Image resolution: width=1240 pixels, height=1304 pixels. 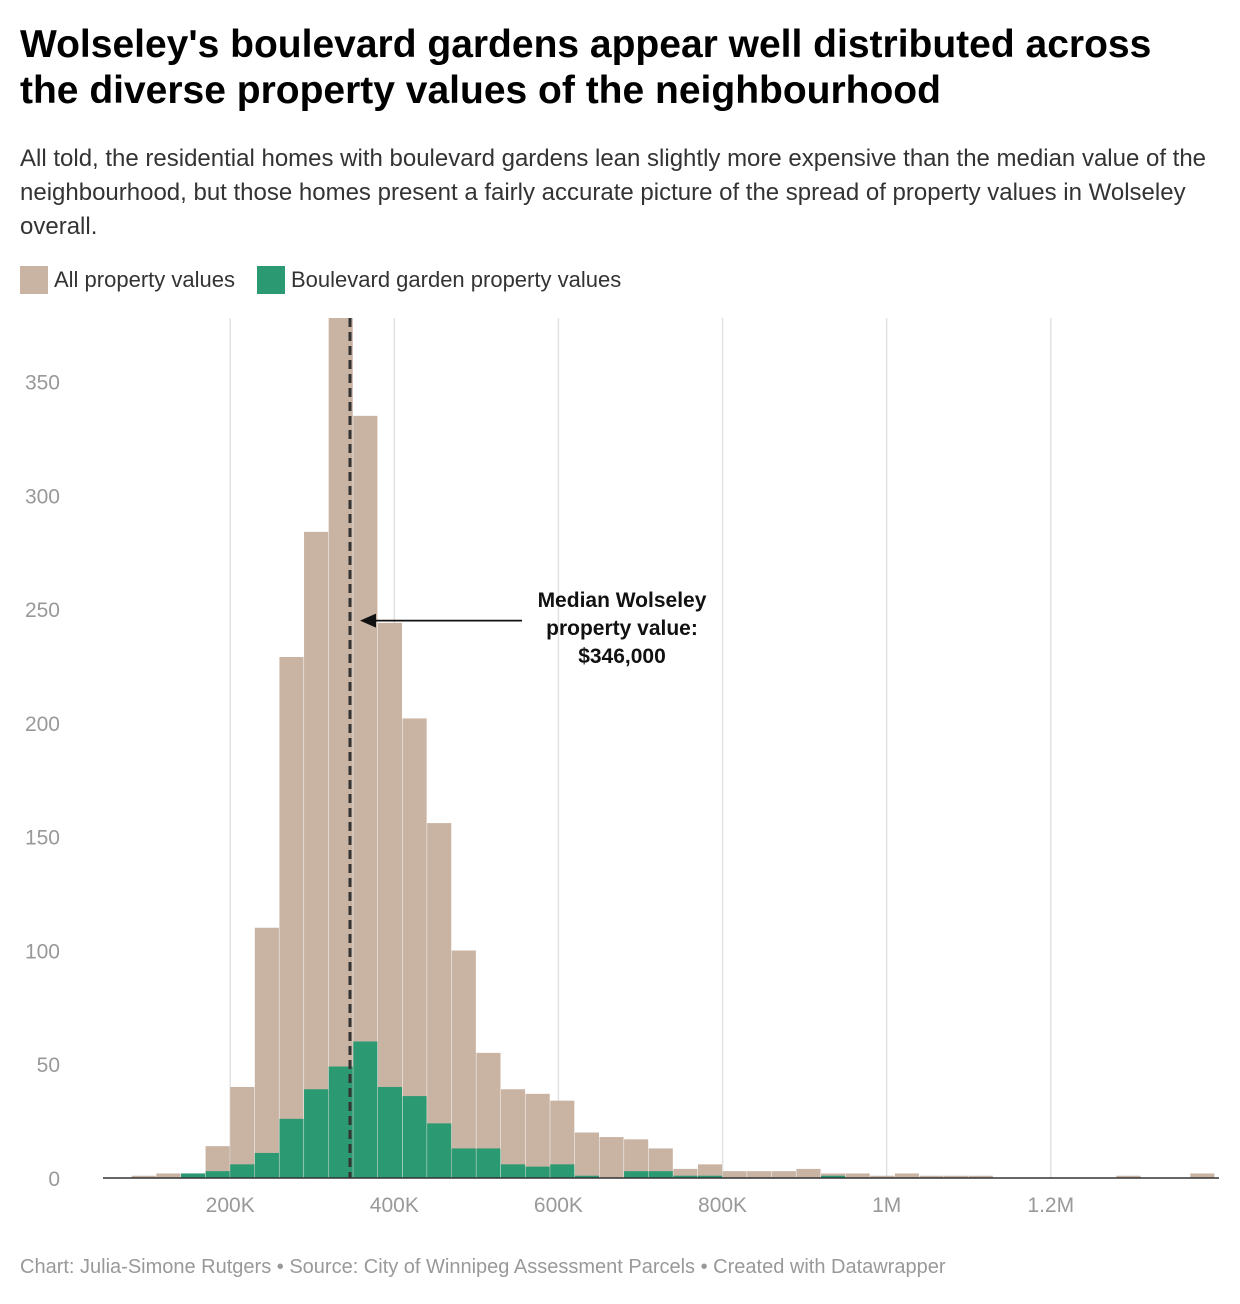 What do you see at coordinates (144, 279) in the screenshot?
I see `legend-label-all: All property values` at bounding box center [144, 279].